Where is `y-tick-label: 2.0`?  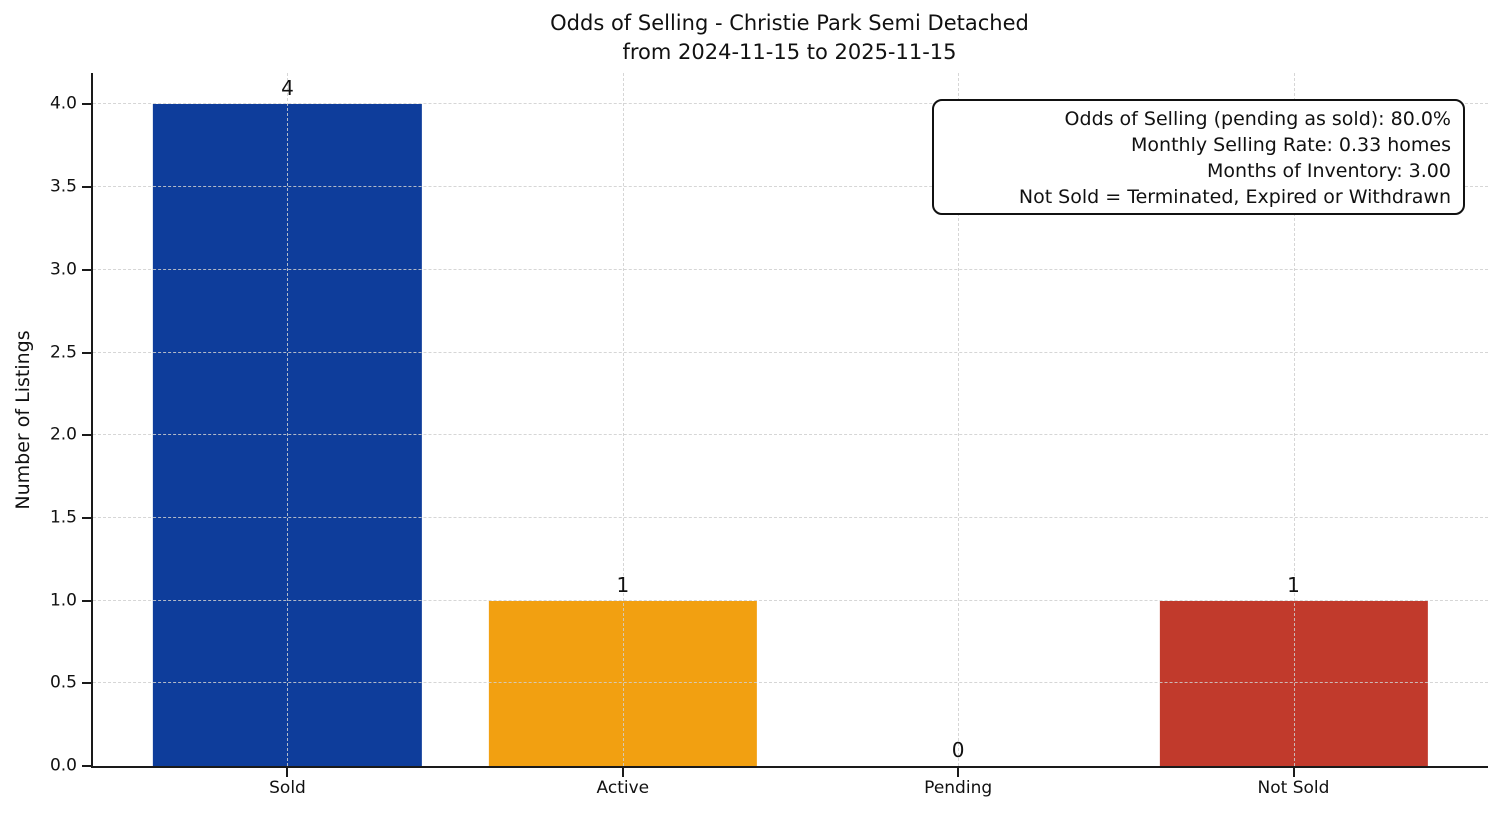
y-tick-label: 2.0 is located at coordinates (63, 434).